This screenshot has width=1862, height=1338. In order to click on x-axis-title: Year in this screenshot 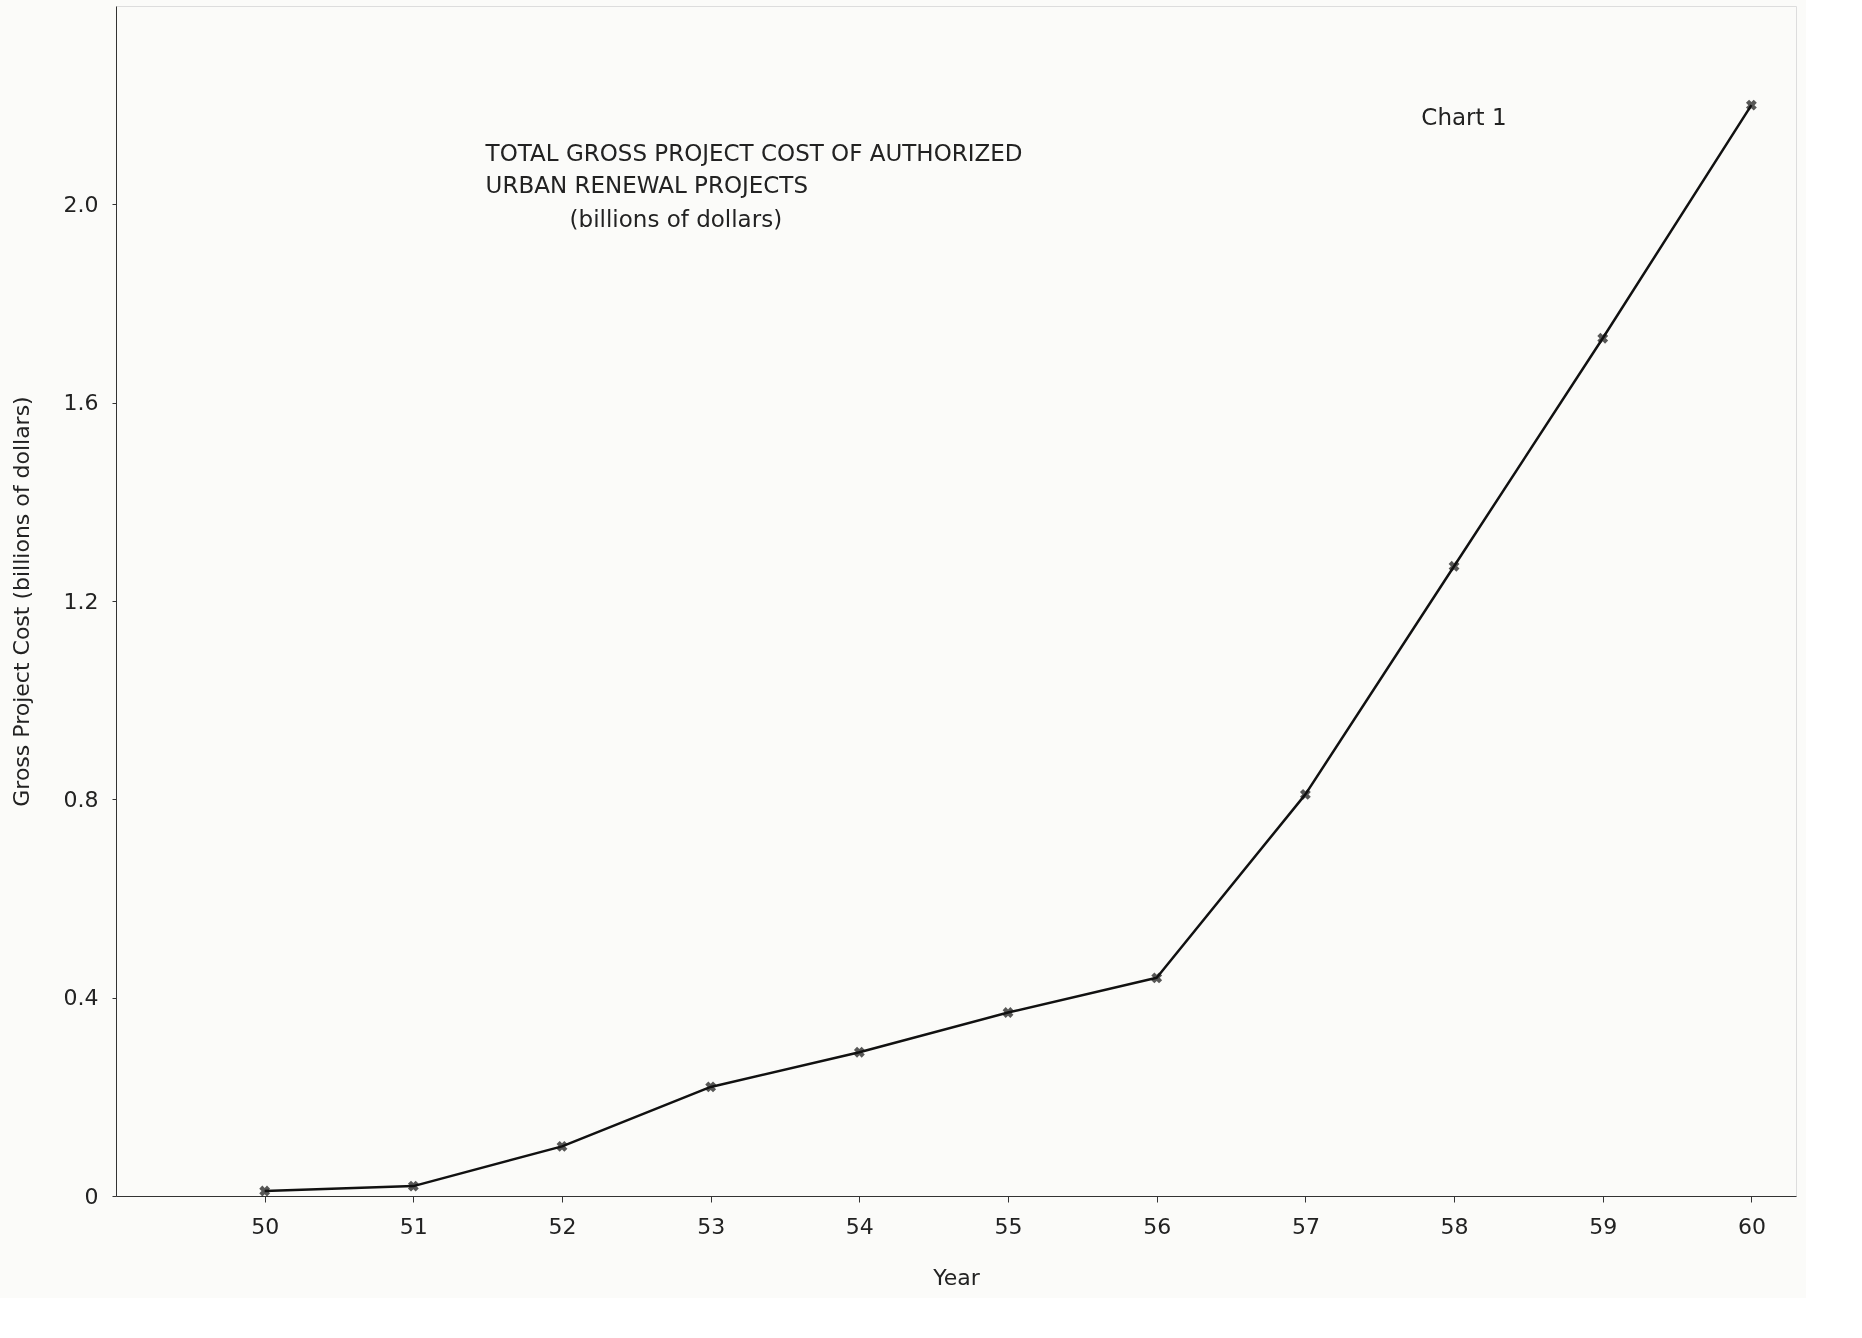, I will do `click(956, 1277)`.